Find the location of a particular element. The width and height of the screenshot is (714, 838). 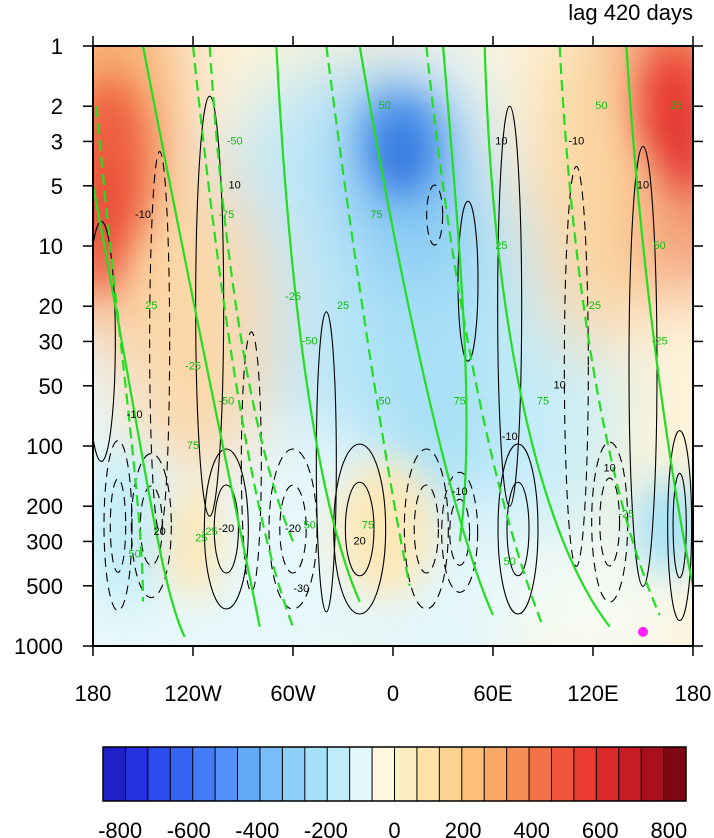

contour-label: 20 is located at coordinates (160, 532).